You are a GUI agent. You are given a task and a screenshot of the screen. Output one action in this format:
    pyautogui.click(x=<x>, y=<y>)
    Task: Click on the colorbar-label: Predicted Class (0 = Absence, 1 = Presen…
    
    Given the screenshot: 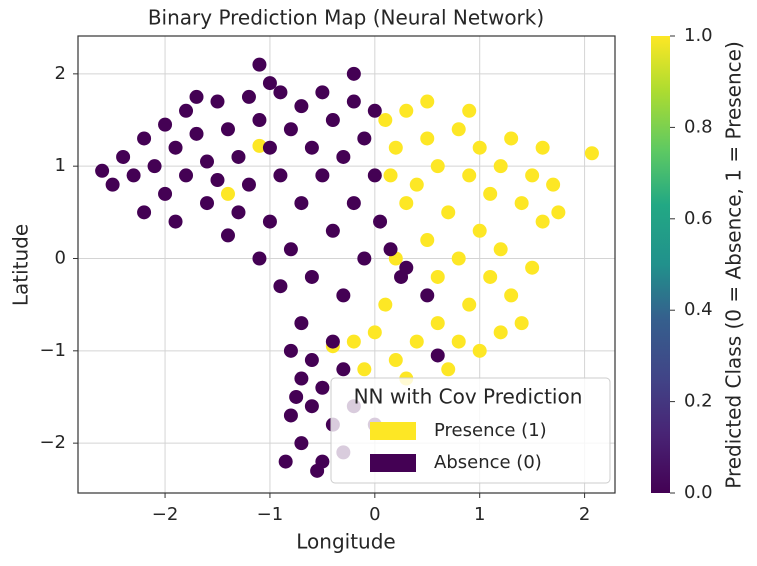 What is the action you would take?
    pyautogui.click(x=734, y=265)
    